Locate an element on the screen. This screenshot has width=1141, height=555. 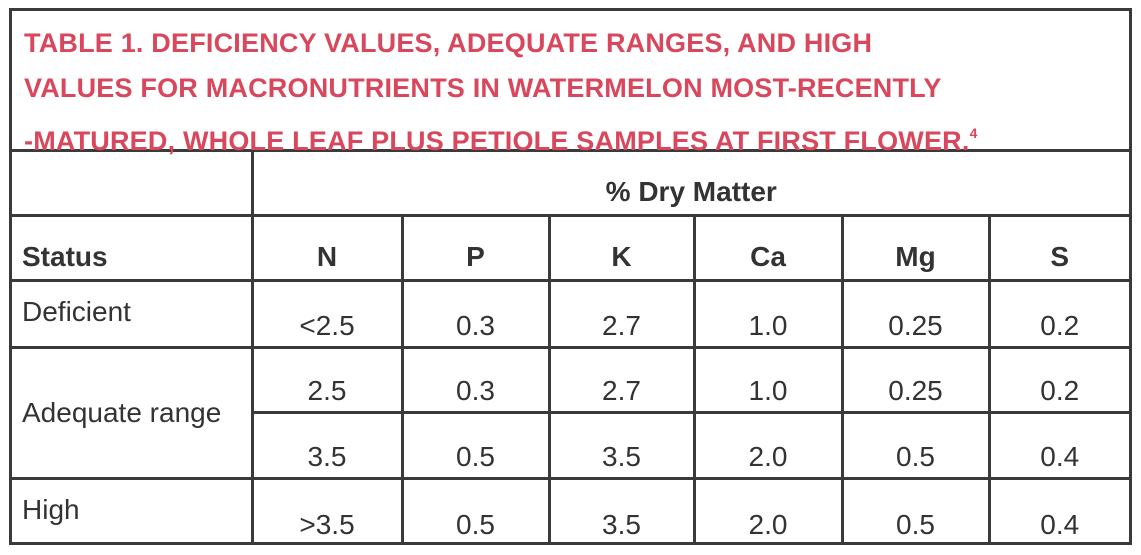
table-row: 3.5 0.5 3.5 2.0 0.5 0.4 is located at coordinates (570, 445).